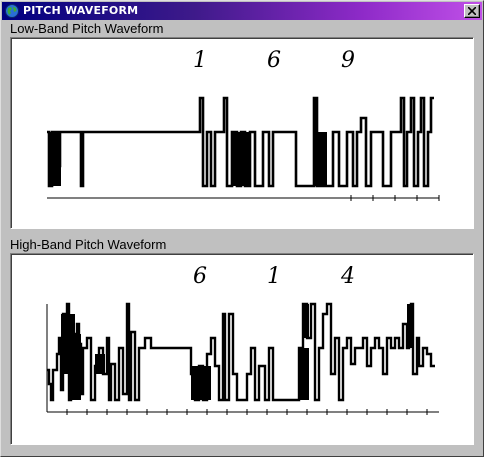 The width and height of the screenshot is (484, 457). I want to click on close-button, so click(472, 11).